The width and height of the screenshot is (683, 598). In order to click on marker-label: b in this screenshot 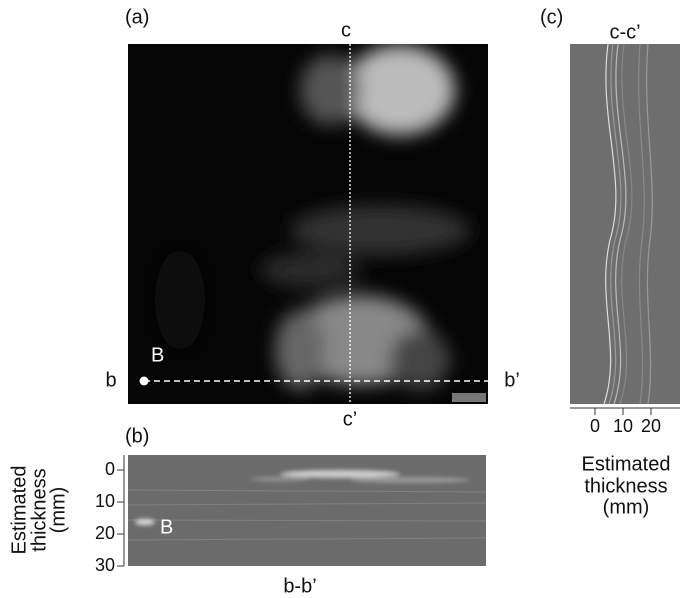, I will do `click(110, 380)`.